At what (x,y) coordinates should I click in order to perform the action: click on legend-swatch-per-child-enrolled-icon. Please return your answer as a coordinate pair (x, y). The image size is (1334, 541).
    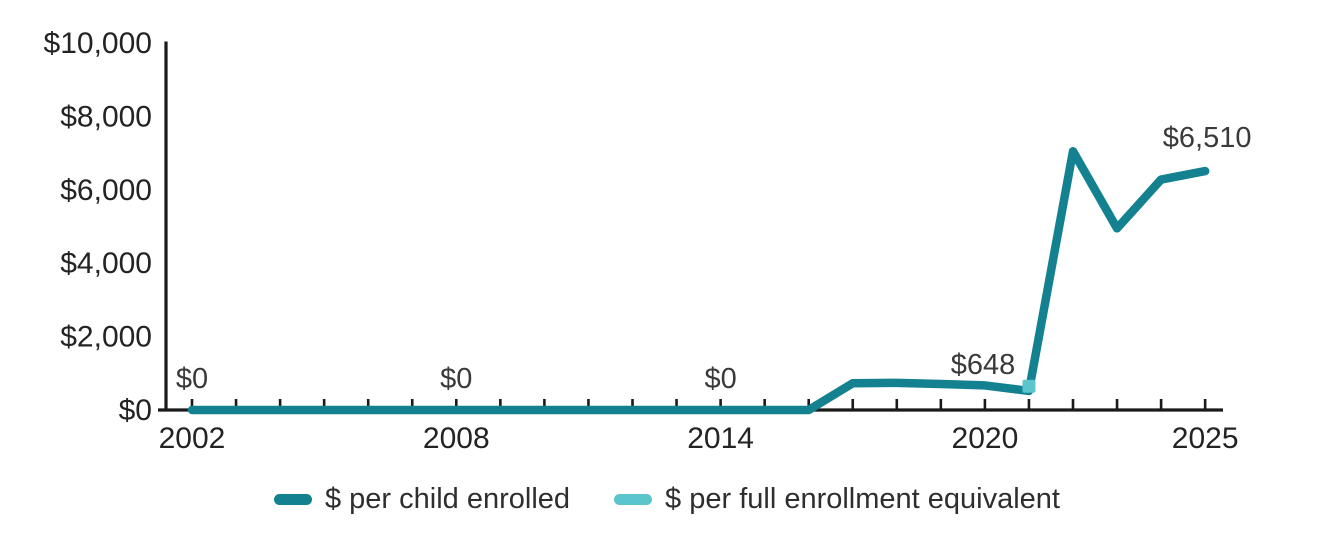
    Looking at the image, I should click on (292, 499).